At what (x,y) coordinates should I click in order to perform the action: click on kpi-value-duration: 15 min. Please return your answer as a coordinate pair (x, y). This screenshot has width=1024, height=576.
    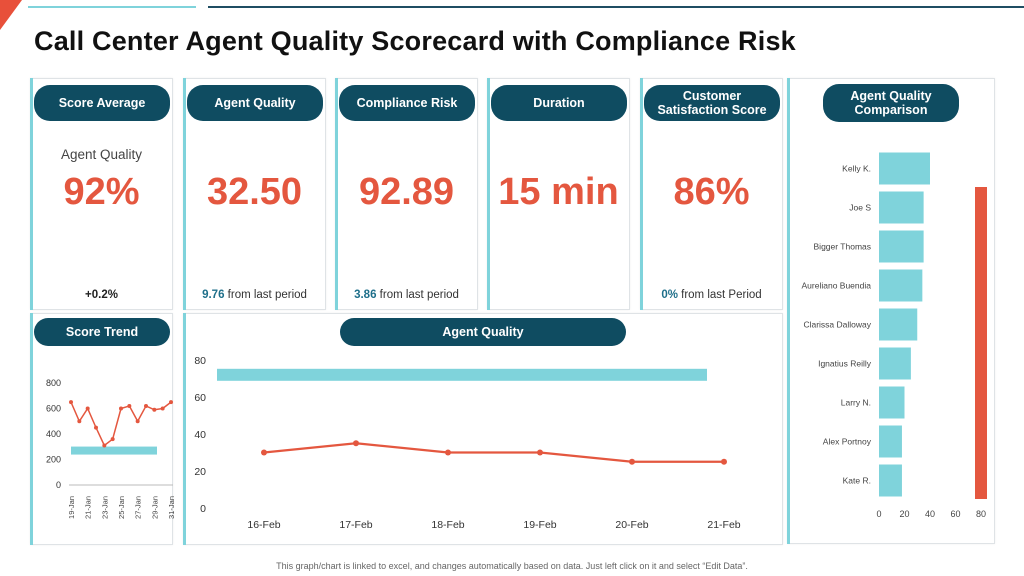
    Looking at the image, I should click on (558, 192).